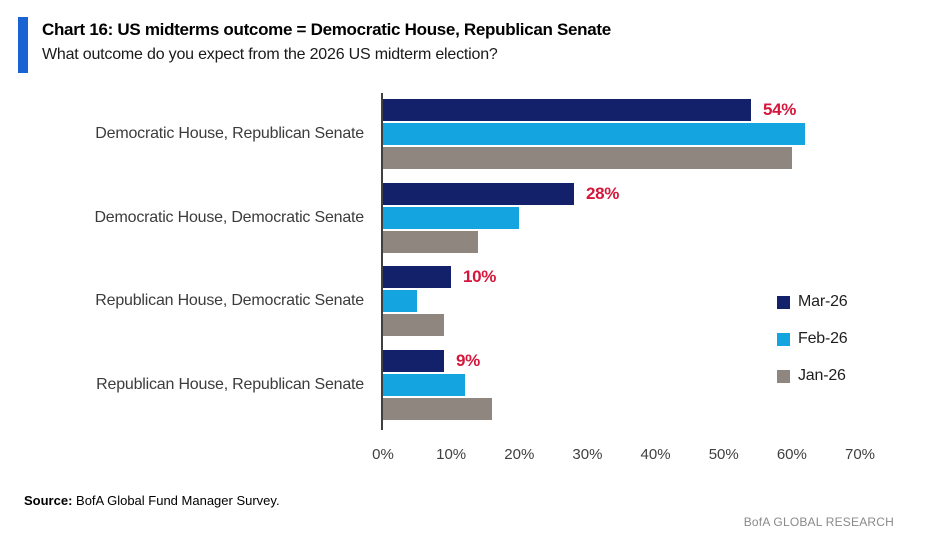 This screenshot has height=552, width=926. Describe the element at coordinates (48, 500) in the screenshot. I see `source-label: Source:` at that location.